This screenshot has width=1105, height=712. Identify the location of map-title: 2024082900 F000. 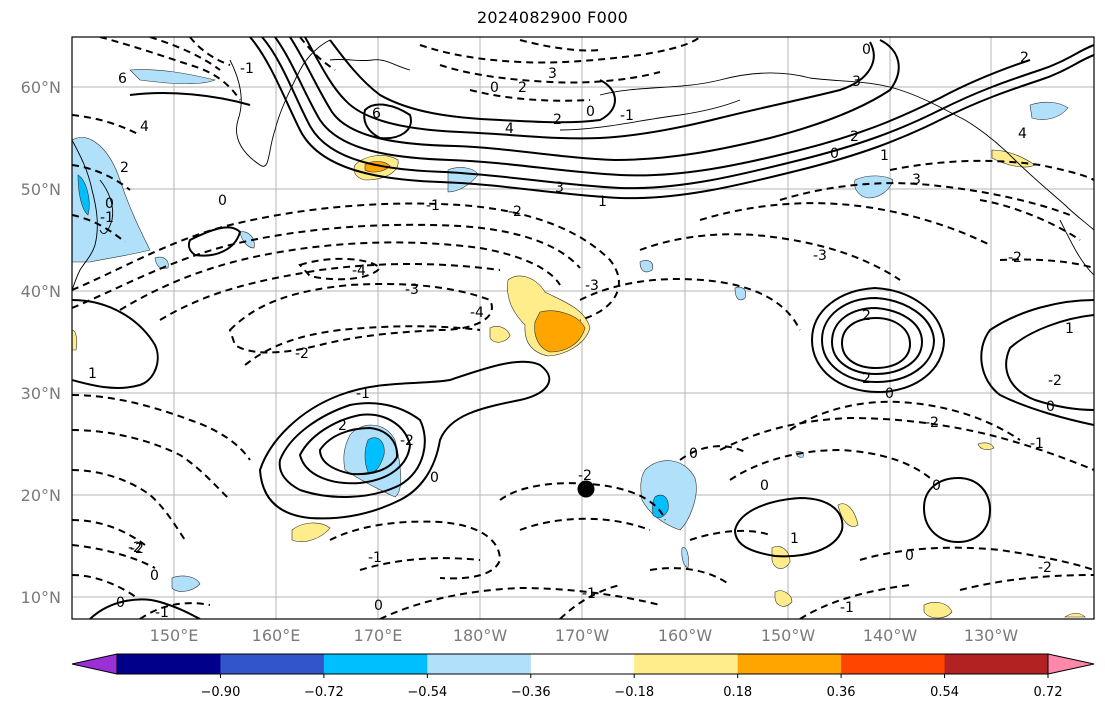
(552, 17).